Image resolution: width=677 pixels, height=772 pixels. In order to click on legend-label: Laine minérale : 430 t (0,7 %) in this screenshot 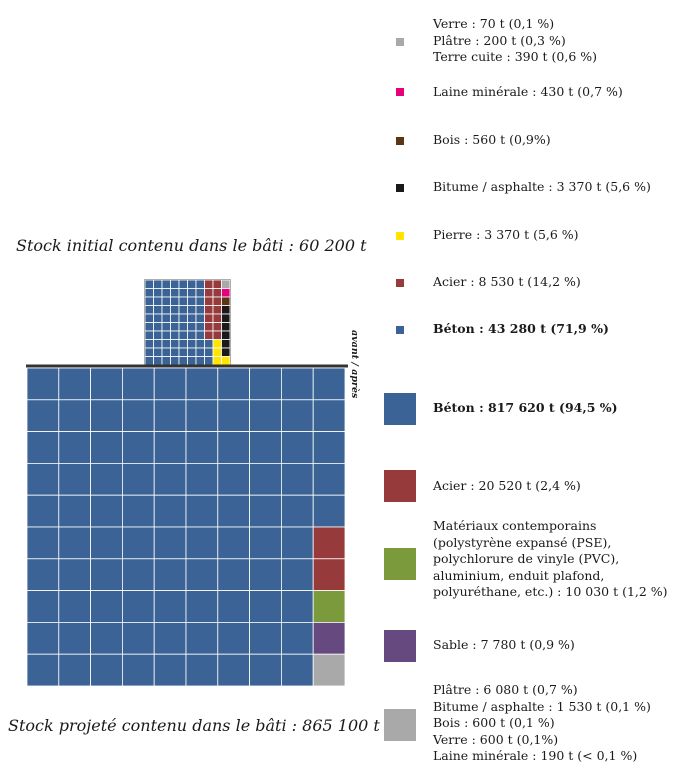, I will do `click(528, 91)`.